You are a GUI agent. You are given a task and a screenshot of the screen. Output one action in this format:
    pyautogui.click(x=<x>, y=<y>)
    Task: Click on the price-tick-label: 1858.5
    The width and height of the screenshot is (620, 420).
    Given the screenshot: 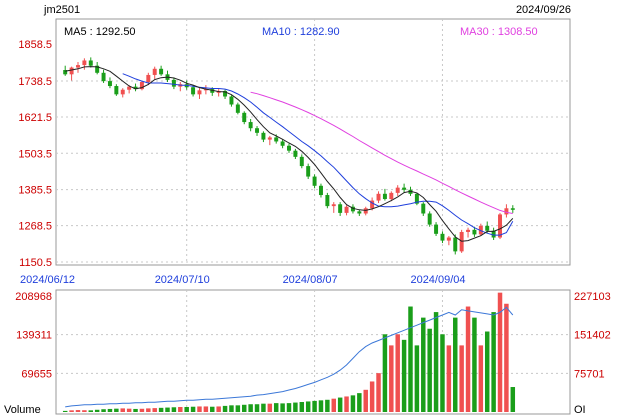 What is the action you would take?
    pyautogui.click(x=35, y=45)
    